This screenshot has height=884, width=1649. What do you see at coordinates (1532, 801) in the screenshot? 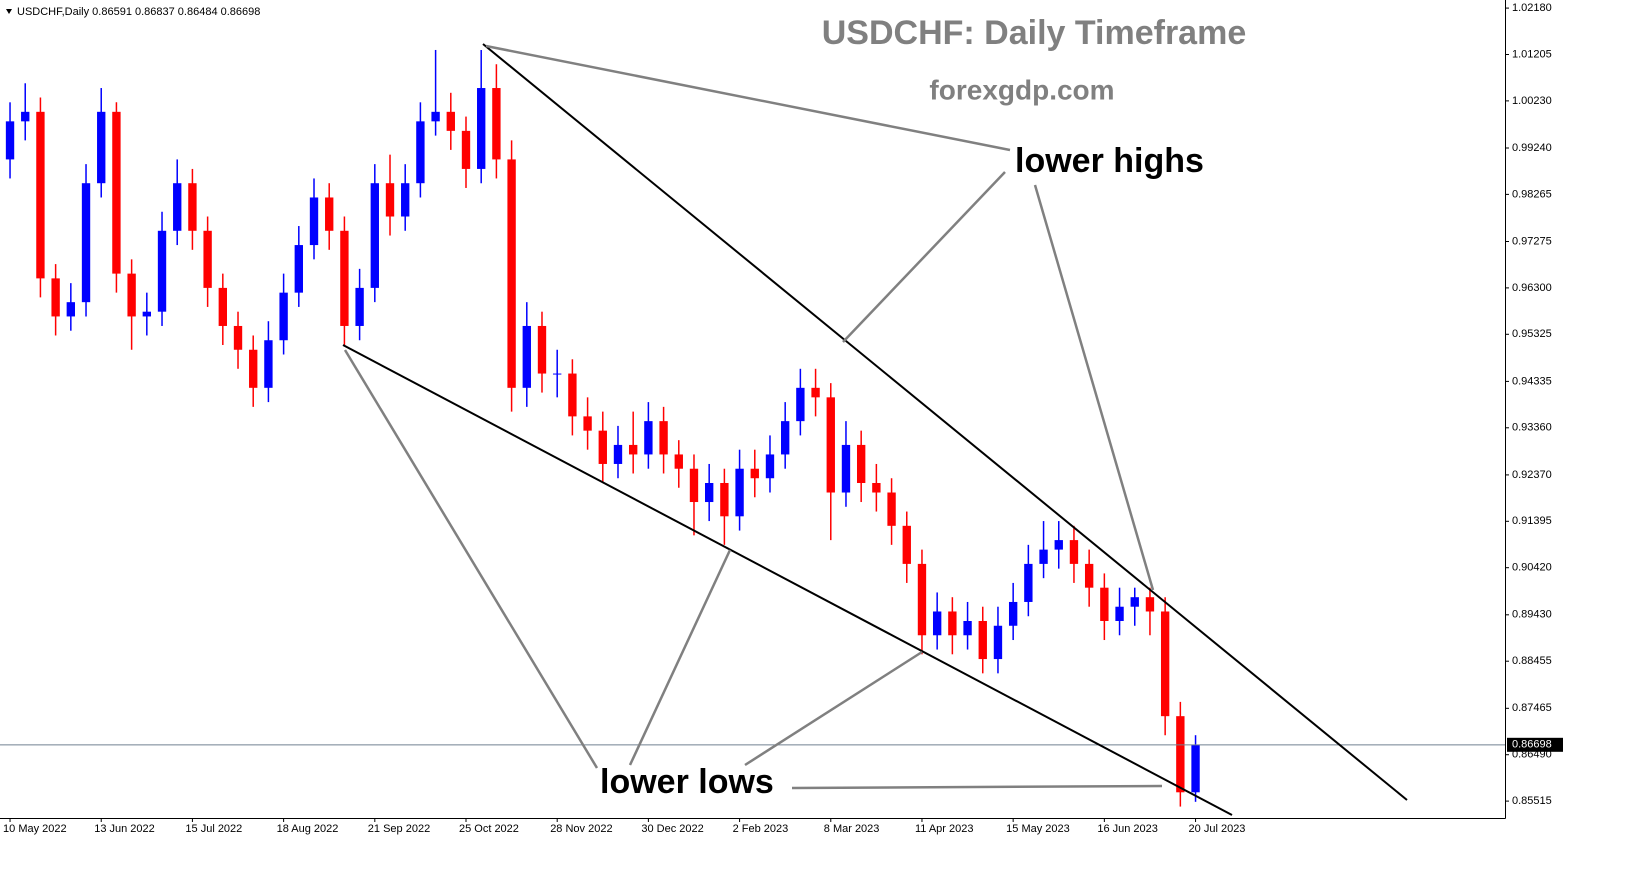
I see `y-tick-label: 0.85515` at bounding box center [1532, 801].